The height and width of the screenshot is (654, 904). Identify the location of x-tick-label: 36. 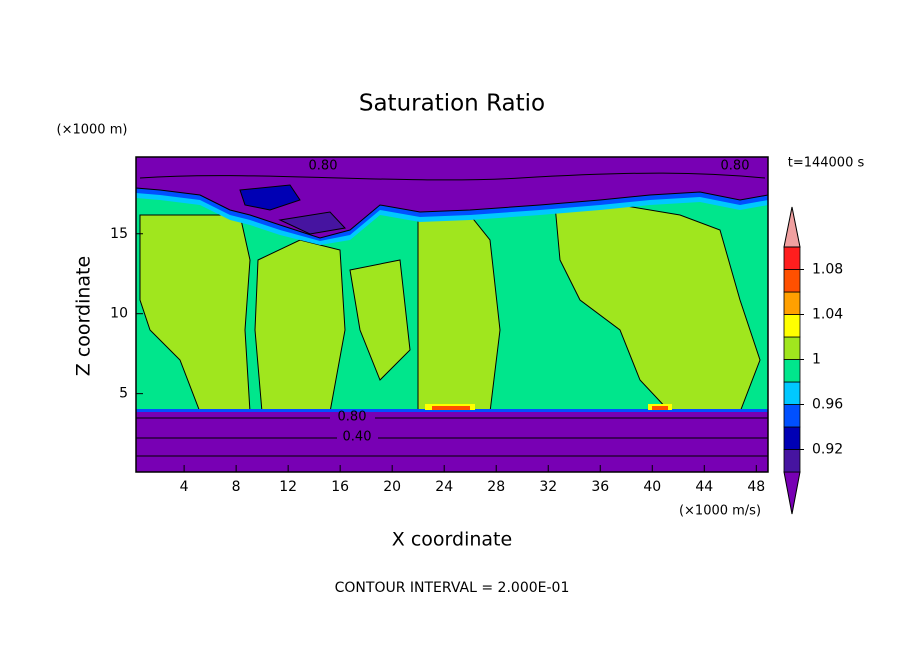
(600, 487).